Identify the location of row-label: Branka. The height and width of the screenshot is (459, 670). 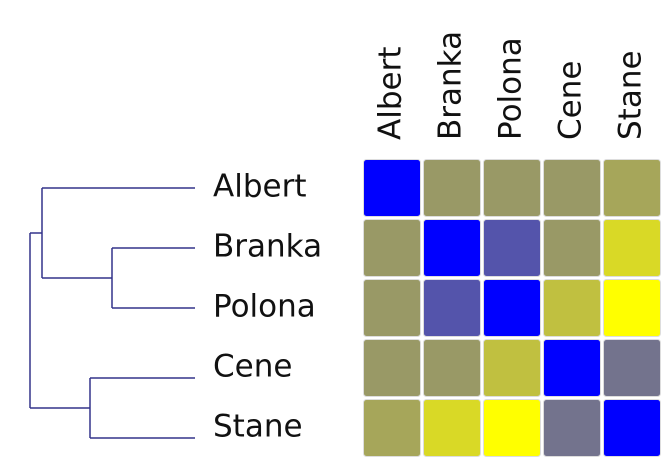
(267, 247).